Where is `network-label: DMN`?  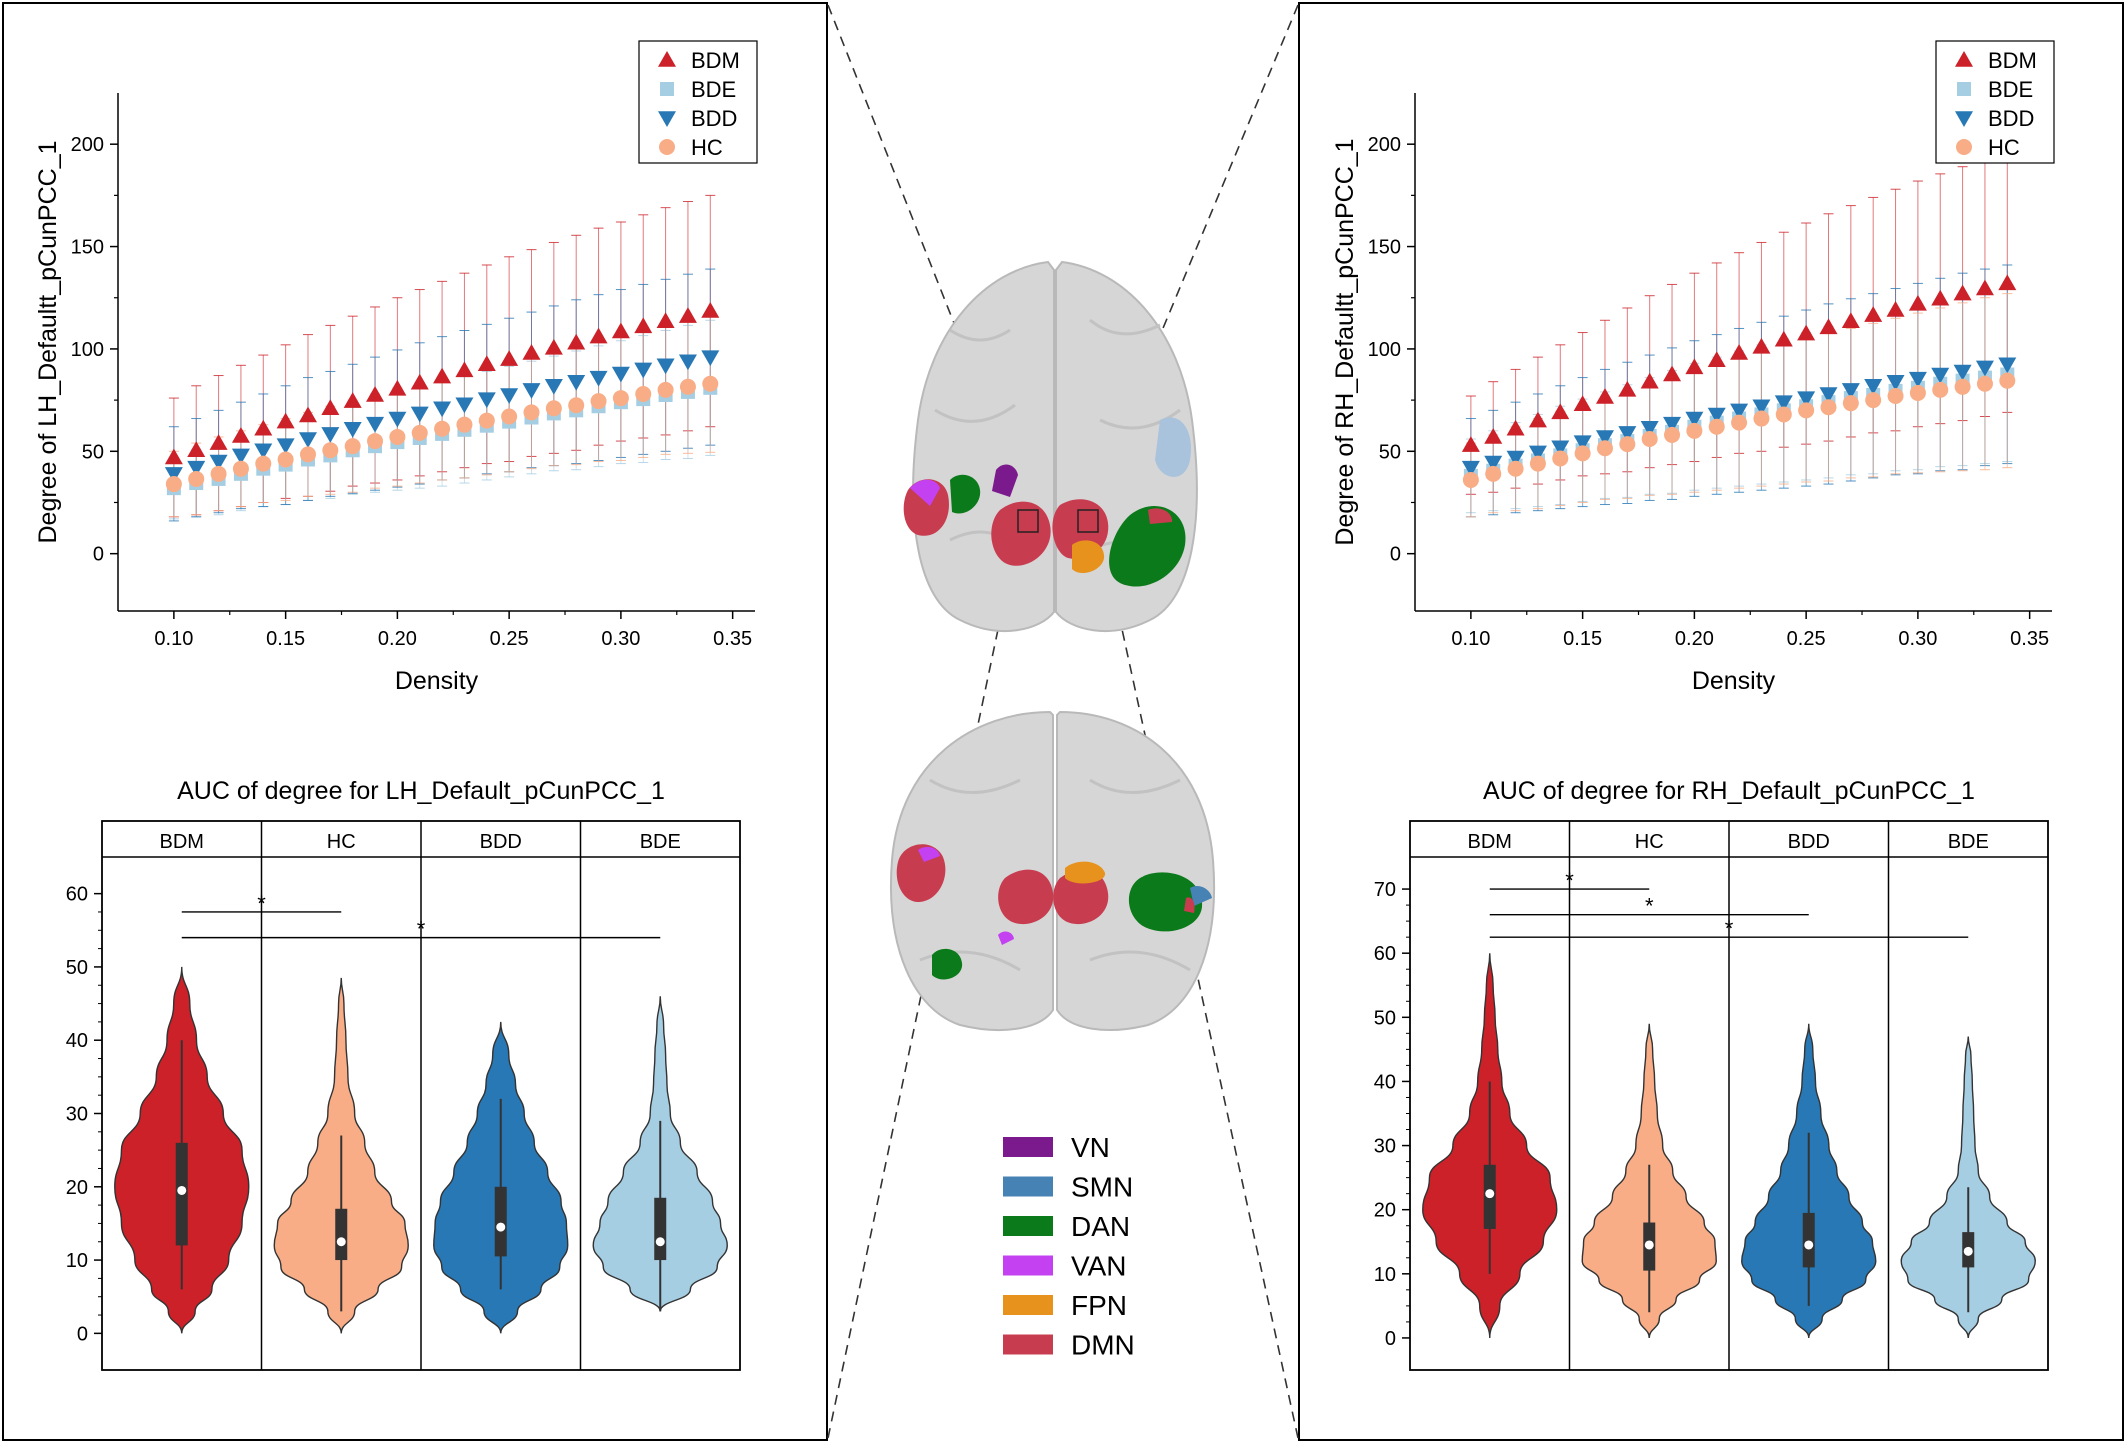
network-label: DMN is located at coordinates (1103, 1345).